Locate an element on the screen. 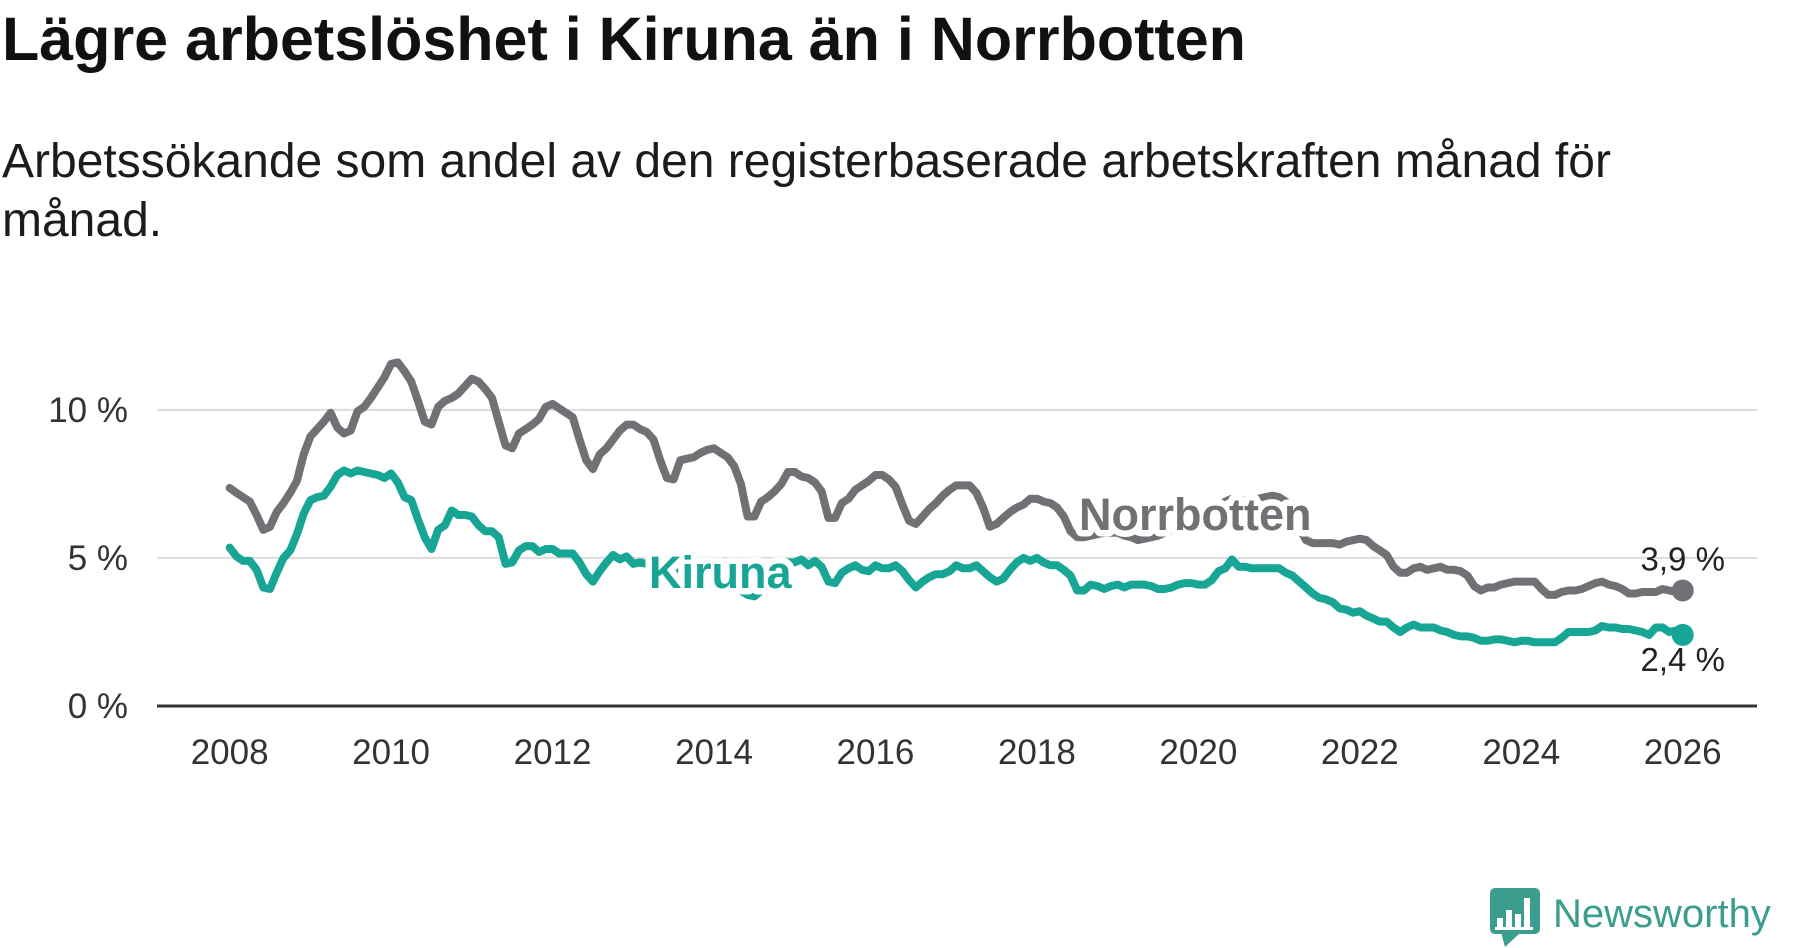 The width and height of the screenshot is (1800, 948). y-tick-label: 5 % is located at coordinates (98, 558).